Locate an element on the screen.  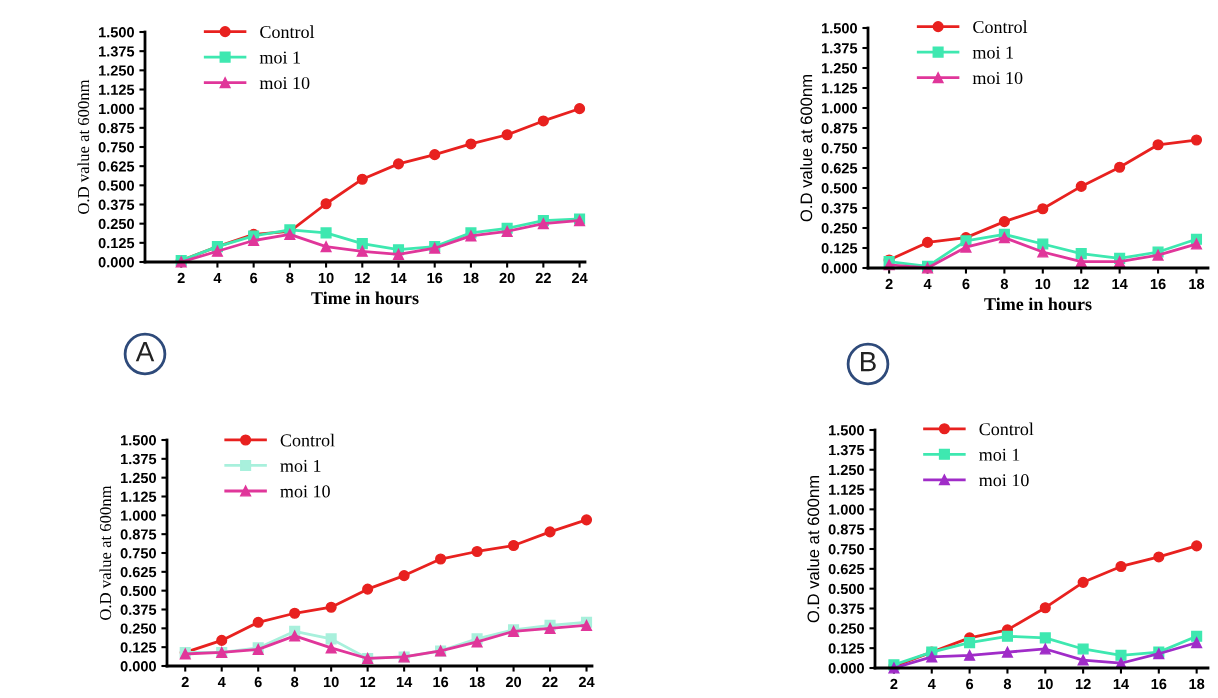
text: A is located at coordinates (145, 352).